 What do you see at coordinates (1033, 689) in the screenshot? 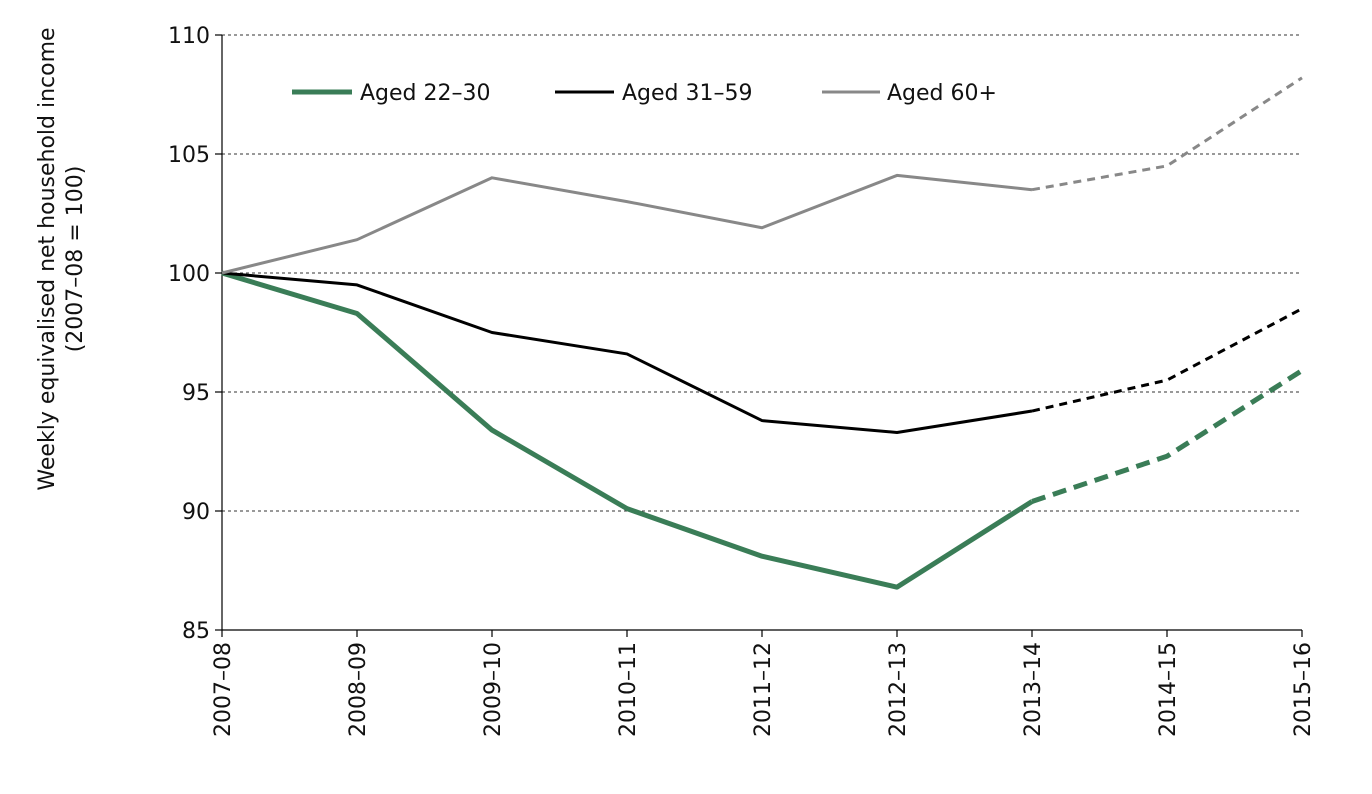
I see `x-tick-label: 2013–14` at bounding box center [1033, 689].